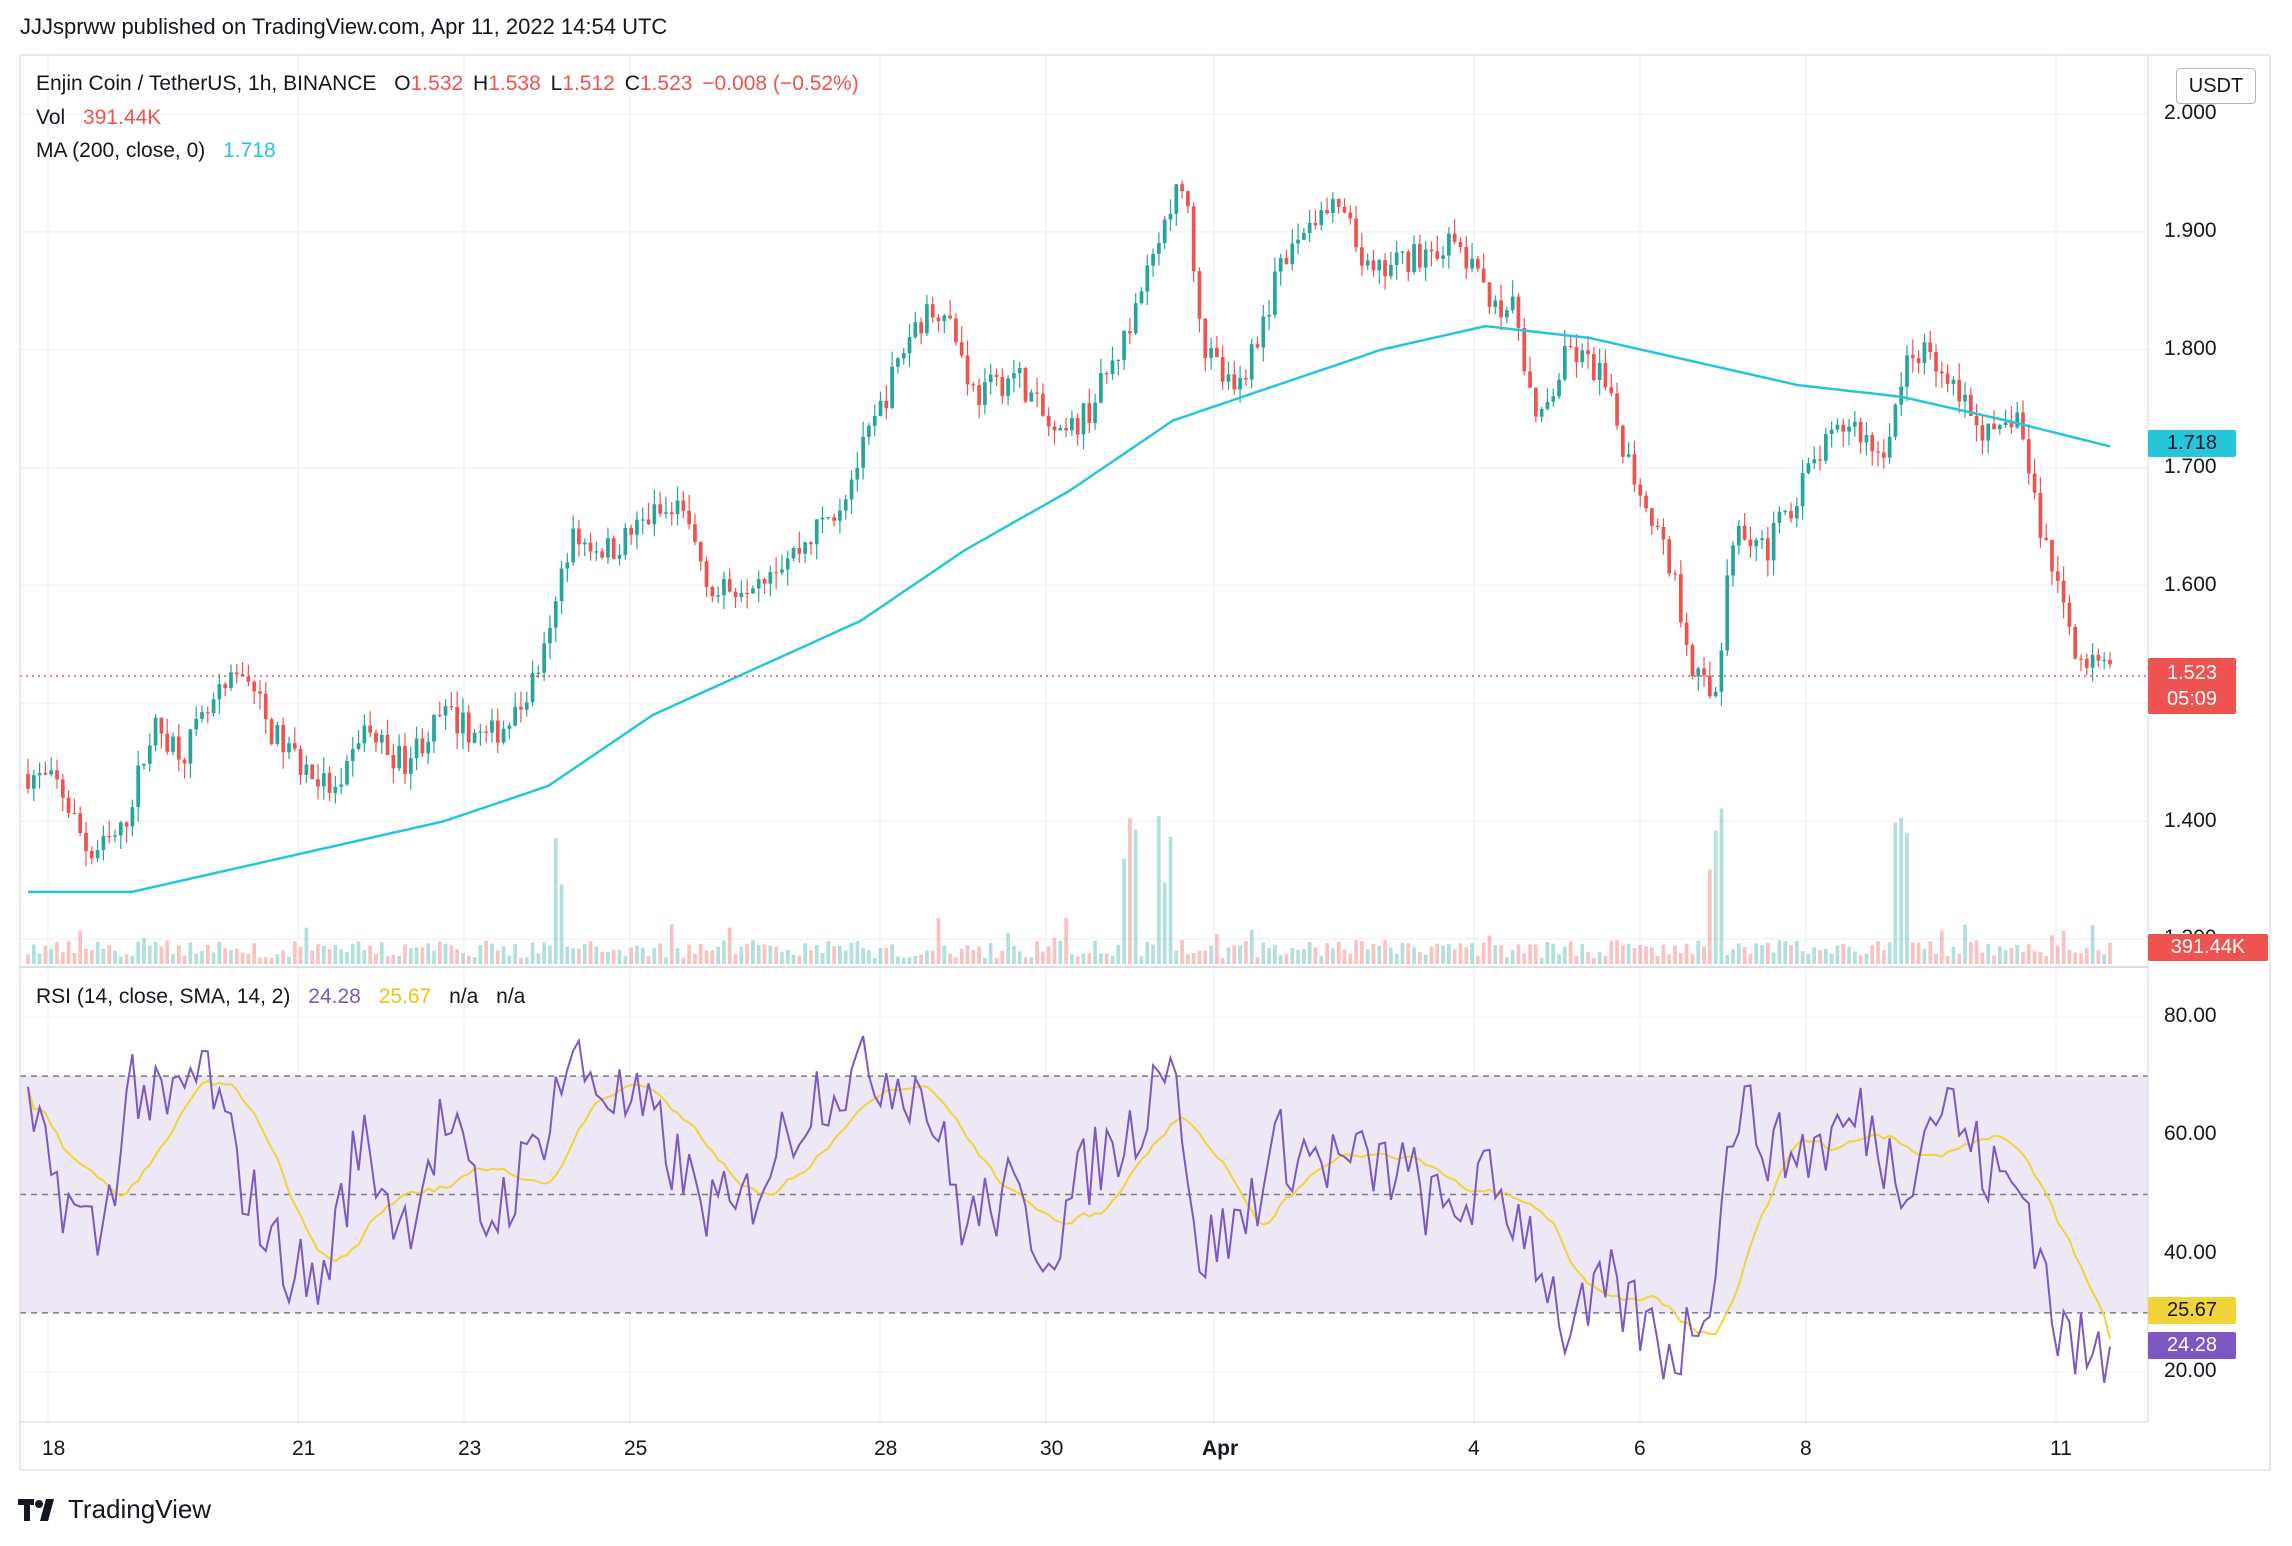 Image resolution: width=2292 pixels, height=1546 pixels. Describe the element at coordinates (100, 118) in the screenshot. I see `volume-legend: Vol 391.44K` at that location.